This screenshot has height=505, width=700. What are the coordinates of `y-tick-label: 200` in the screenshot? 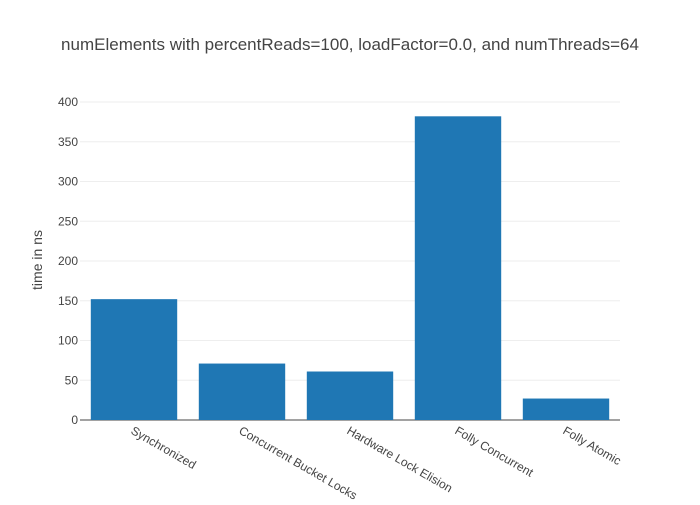 It's located at (68, 261).